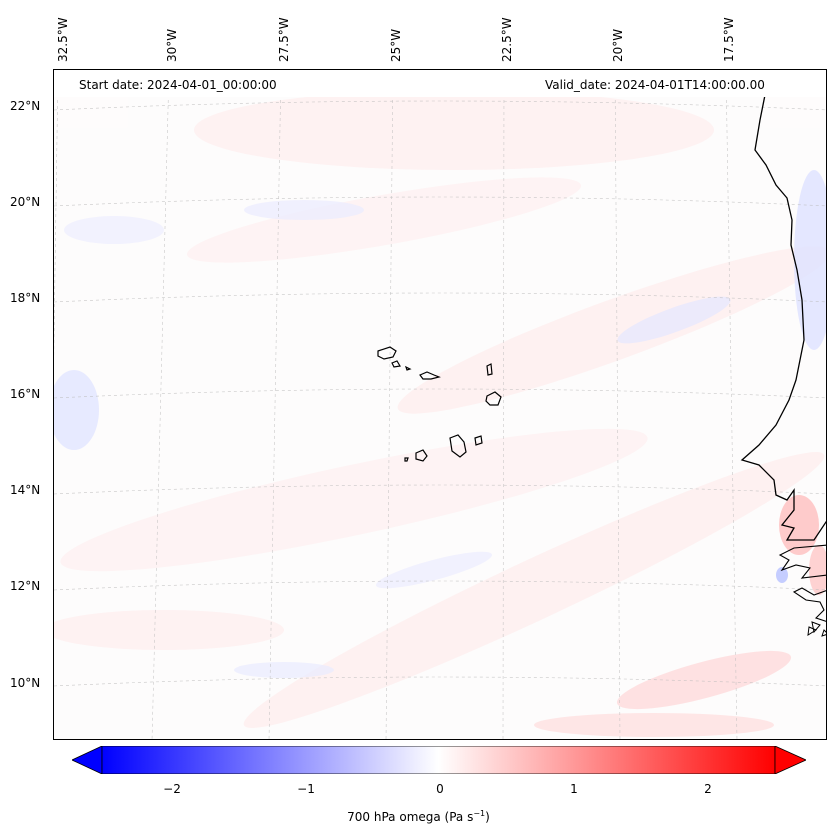 The height and width of the screenshot is (839, 837). I want to click on lon-label-30w: 30°W, so click(172, 45).